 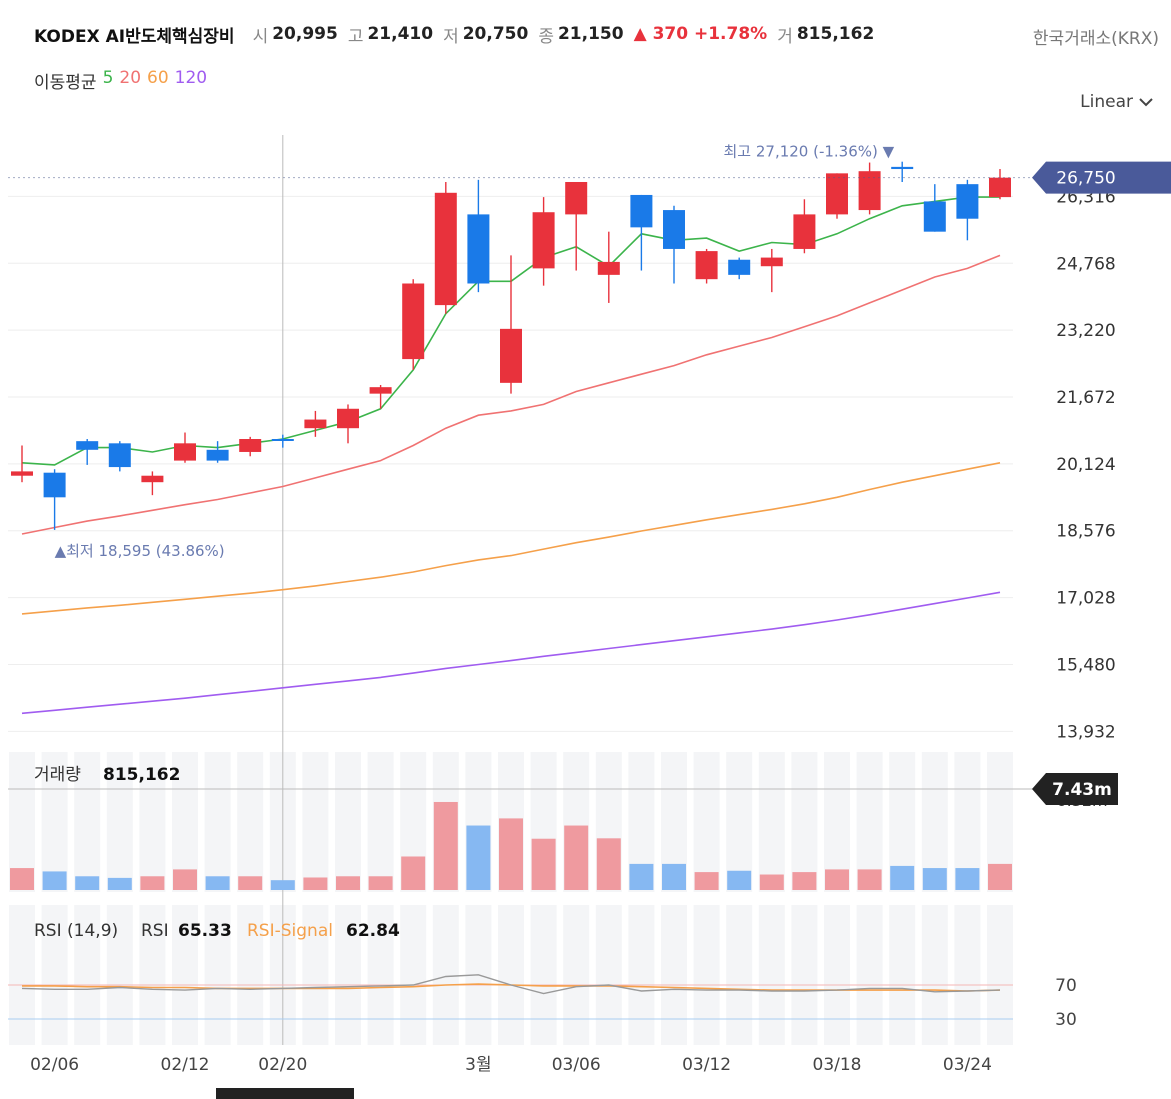 What do you see at coordinates (1116, 102) in the screenshot?
I see `scale-mode-dropdown: Linear` at bounding box center [1116, 102].